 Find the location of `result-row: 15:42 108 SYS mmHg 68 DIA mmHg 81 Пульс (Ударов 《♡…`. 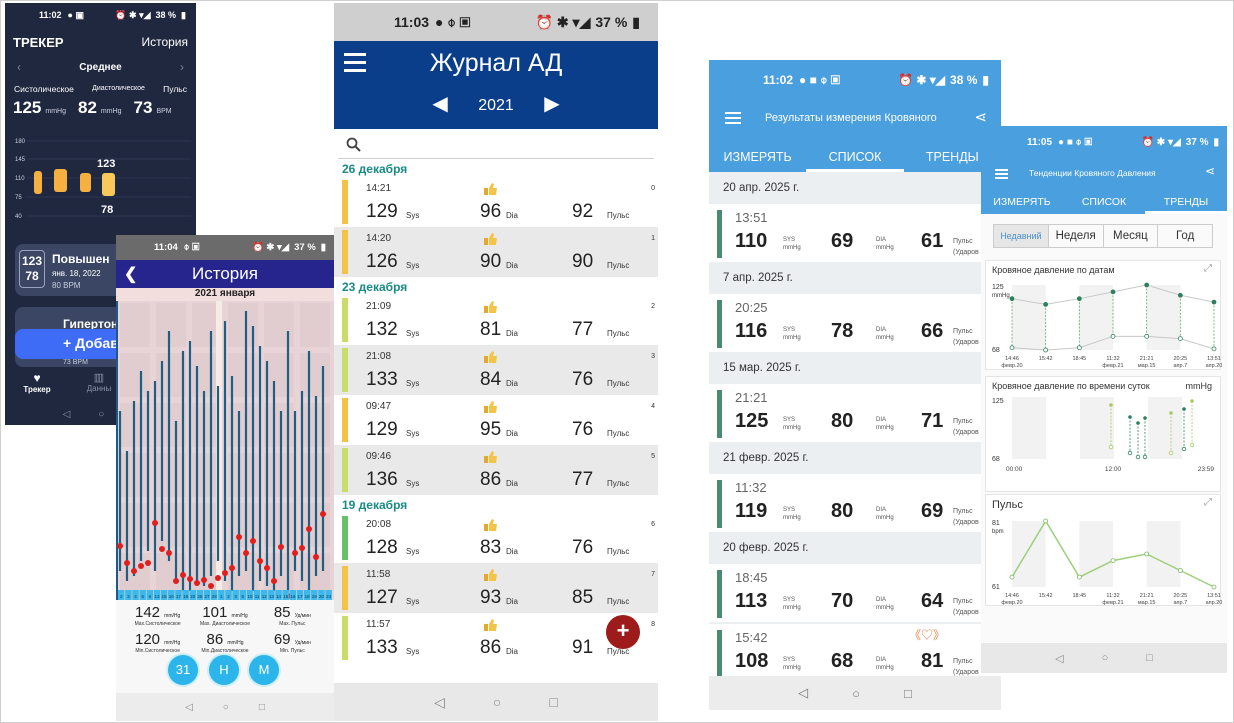

result-row: 15:42 108 SYS mmHg 68 DIA mmHg 81 Пульс (Ударов 《♡… is located at coordinates (855, 653).